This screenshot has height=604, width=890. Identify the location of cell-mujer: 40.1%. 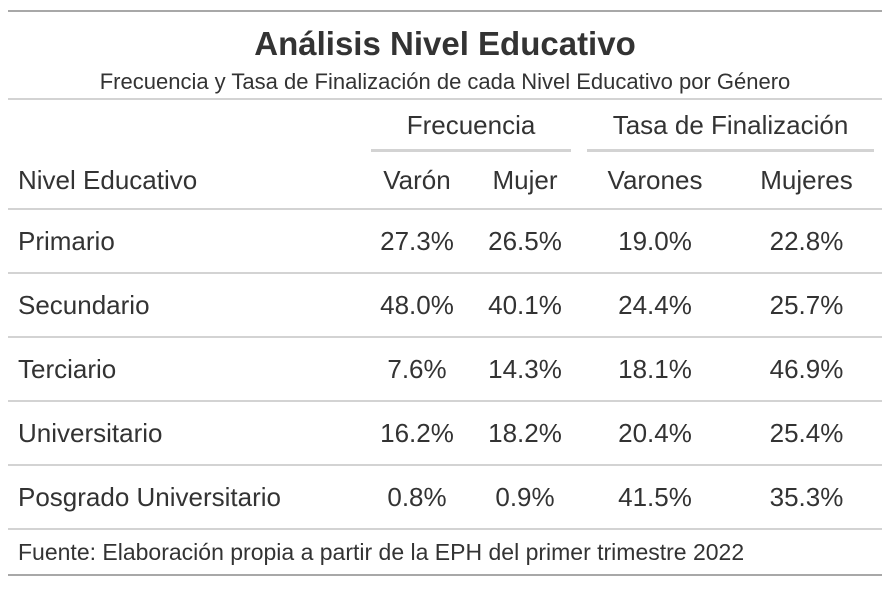
(525, 305).